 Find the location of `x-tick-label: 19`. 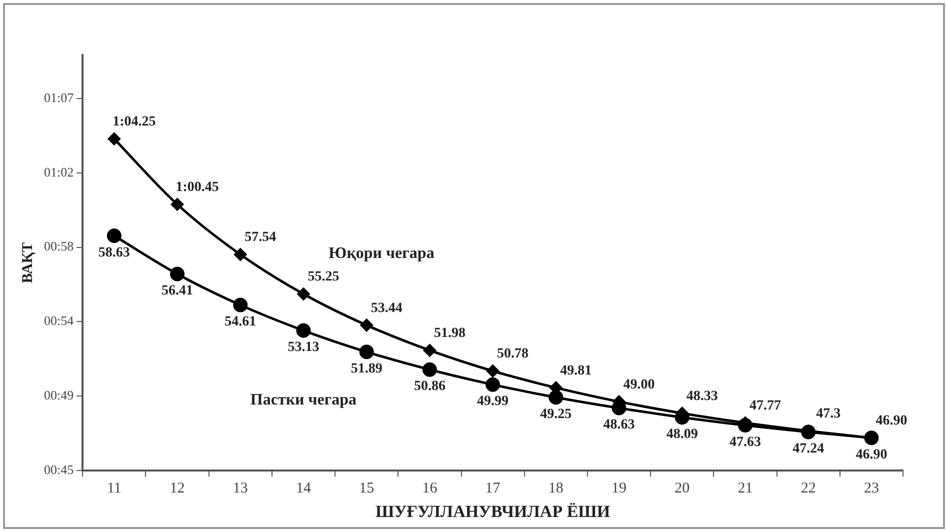

x-tick-label: 19 is located at coordinates (619, 488).